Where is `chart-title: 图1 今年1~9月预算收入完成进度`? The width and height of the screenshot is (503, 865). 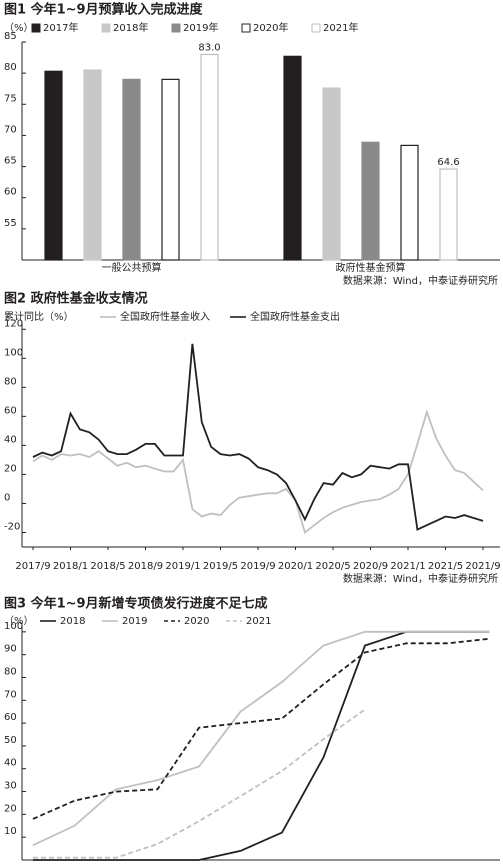
chart-title: 图1 今年1~9月预算收入完成进度 is located at coordinates (104, 10).